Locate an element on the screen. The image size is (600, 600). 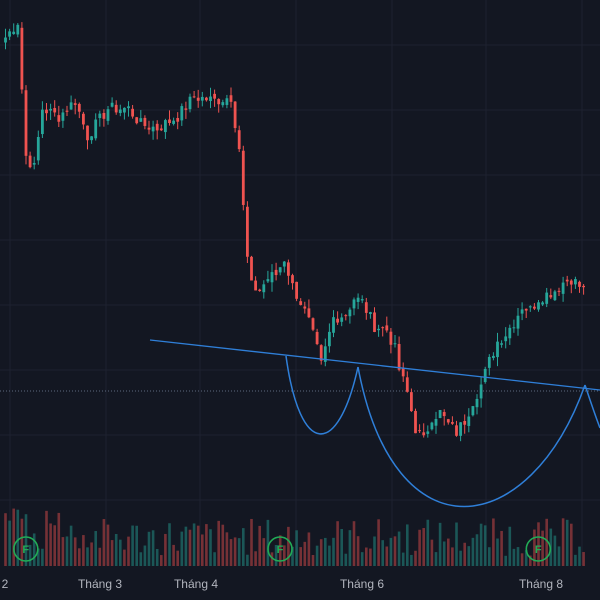
x-tick-label-0: 2 is located at coordinates (5, 584).